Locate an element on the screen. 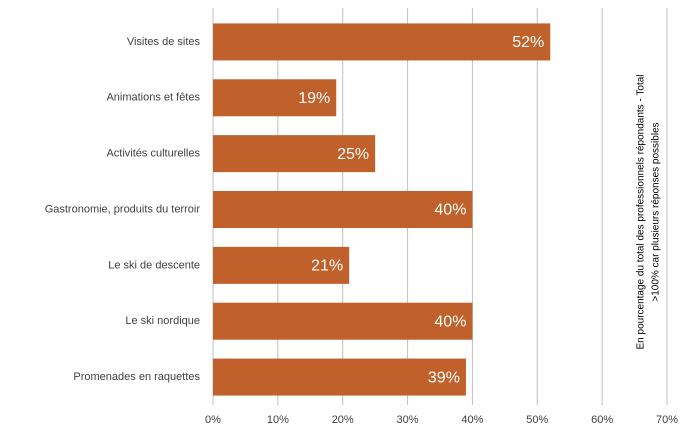 The width and height of the screenshot is (680, 428). y-tick-label: Le ski nordique is located at coordinates (162, 321).